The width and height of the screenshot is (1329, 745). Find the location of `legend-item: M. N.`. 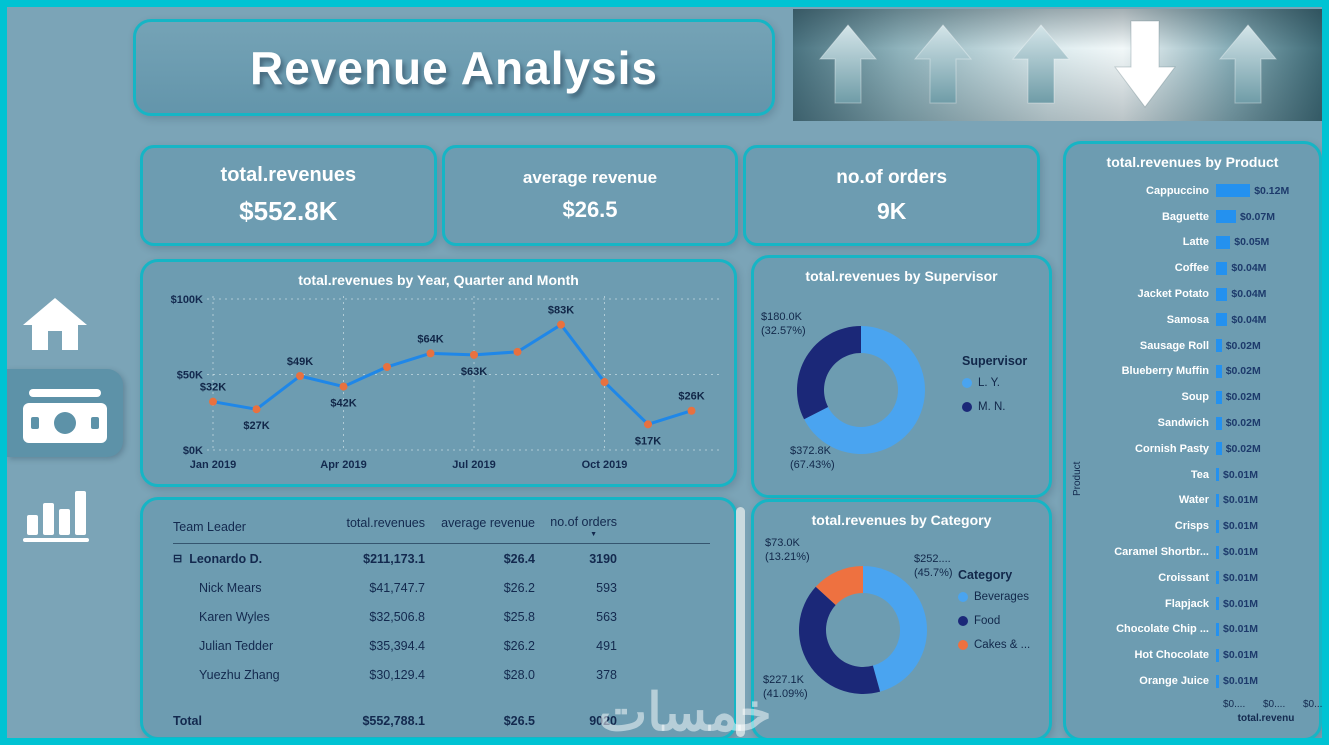

legend-item: M. N. is located at coordinates (994, 407).